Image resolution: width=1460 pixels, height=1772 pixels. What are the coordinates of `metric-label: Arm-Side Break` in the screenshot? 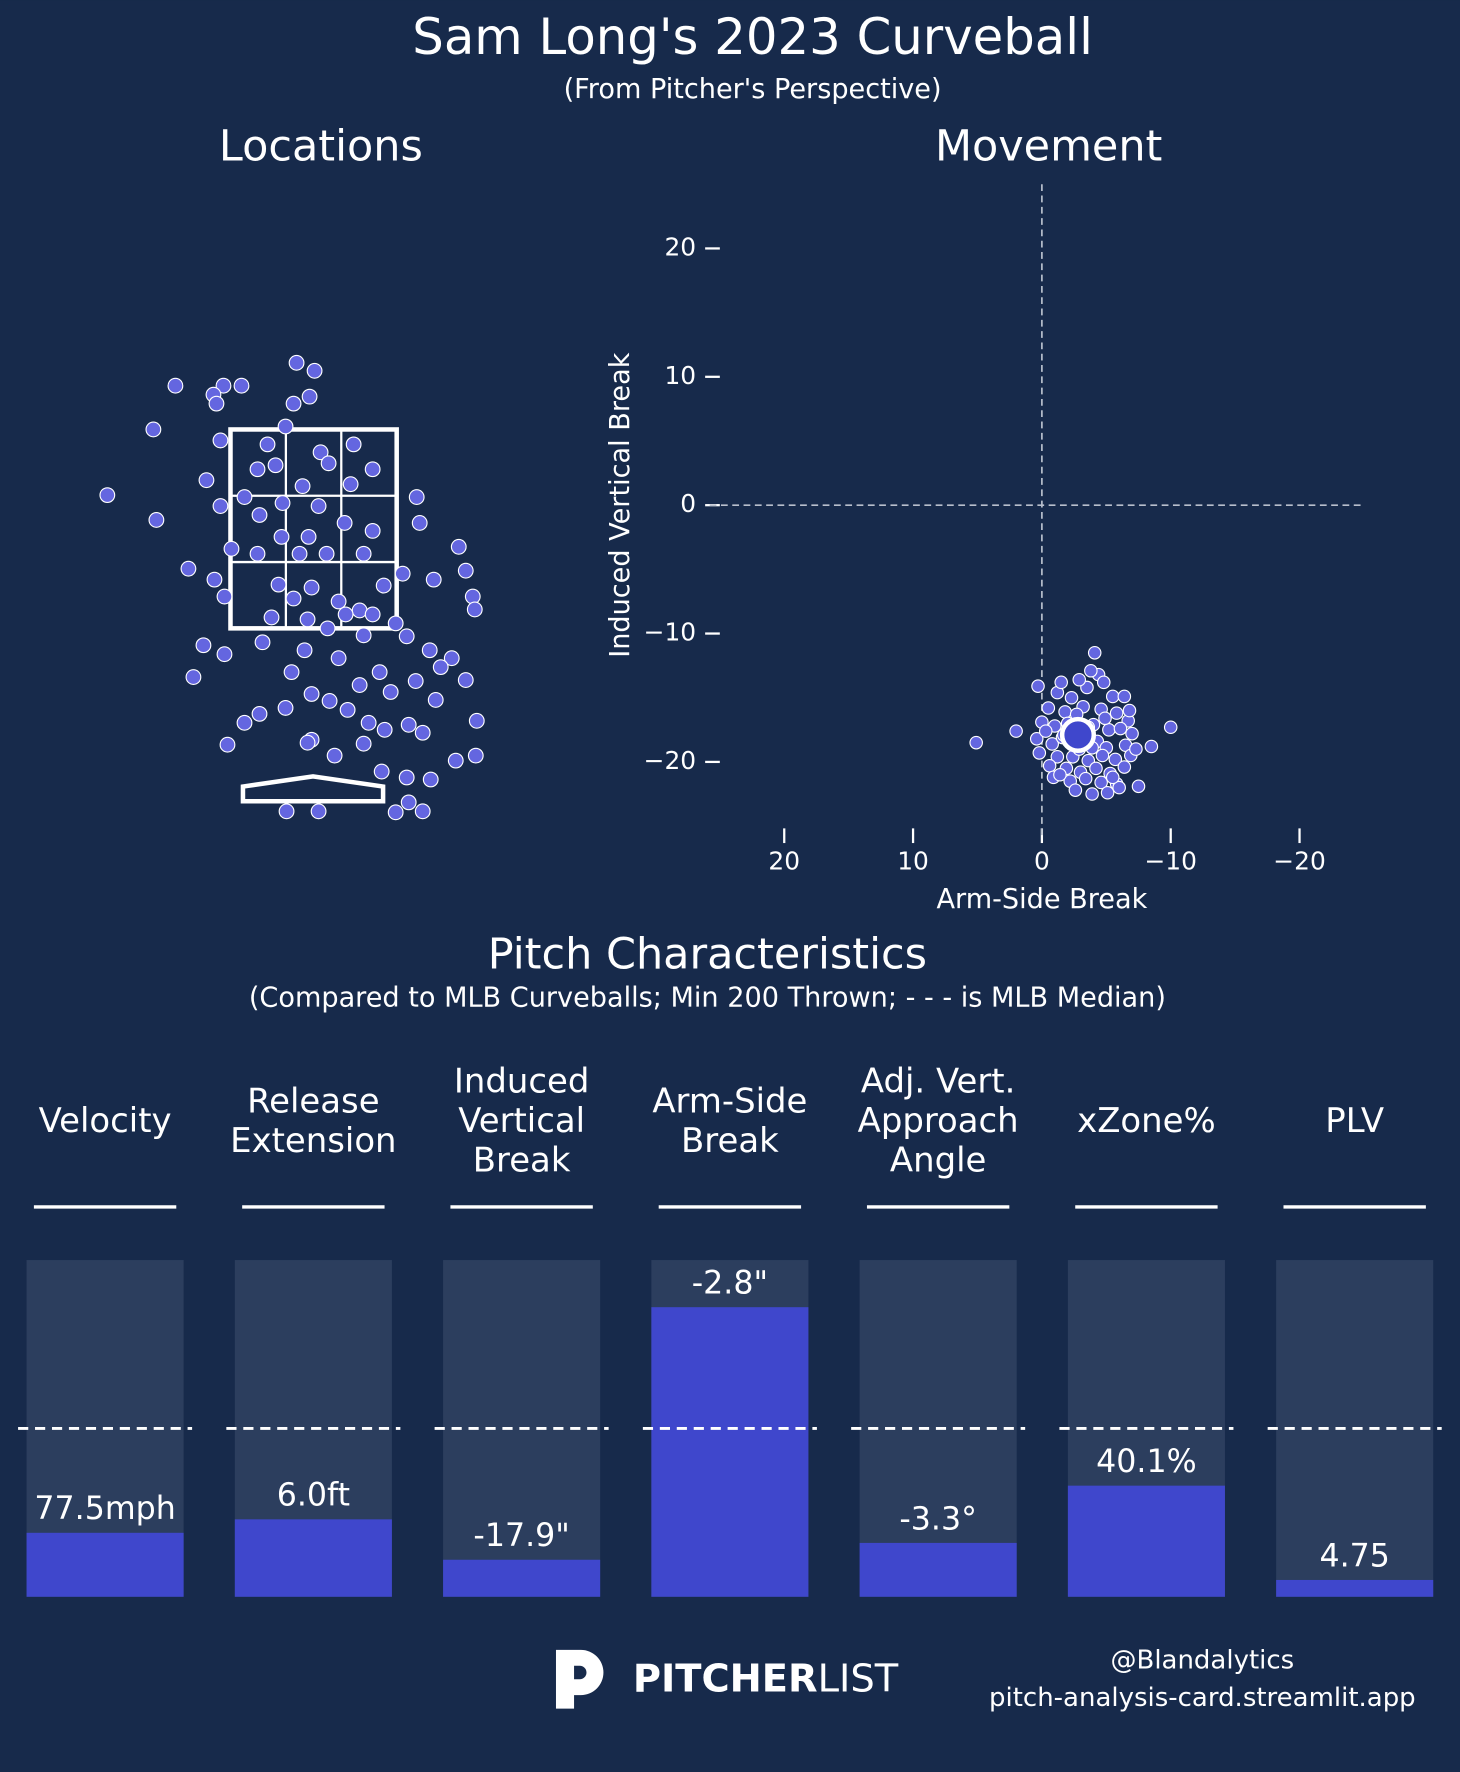 It's located at (729, 1120).